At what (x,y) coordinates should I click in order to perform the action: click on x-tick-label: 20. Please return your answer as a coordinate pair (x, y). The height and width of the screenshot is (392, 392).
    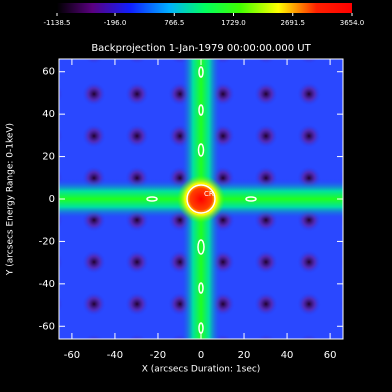
    Looking at the image, I should click on (244, 355).